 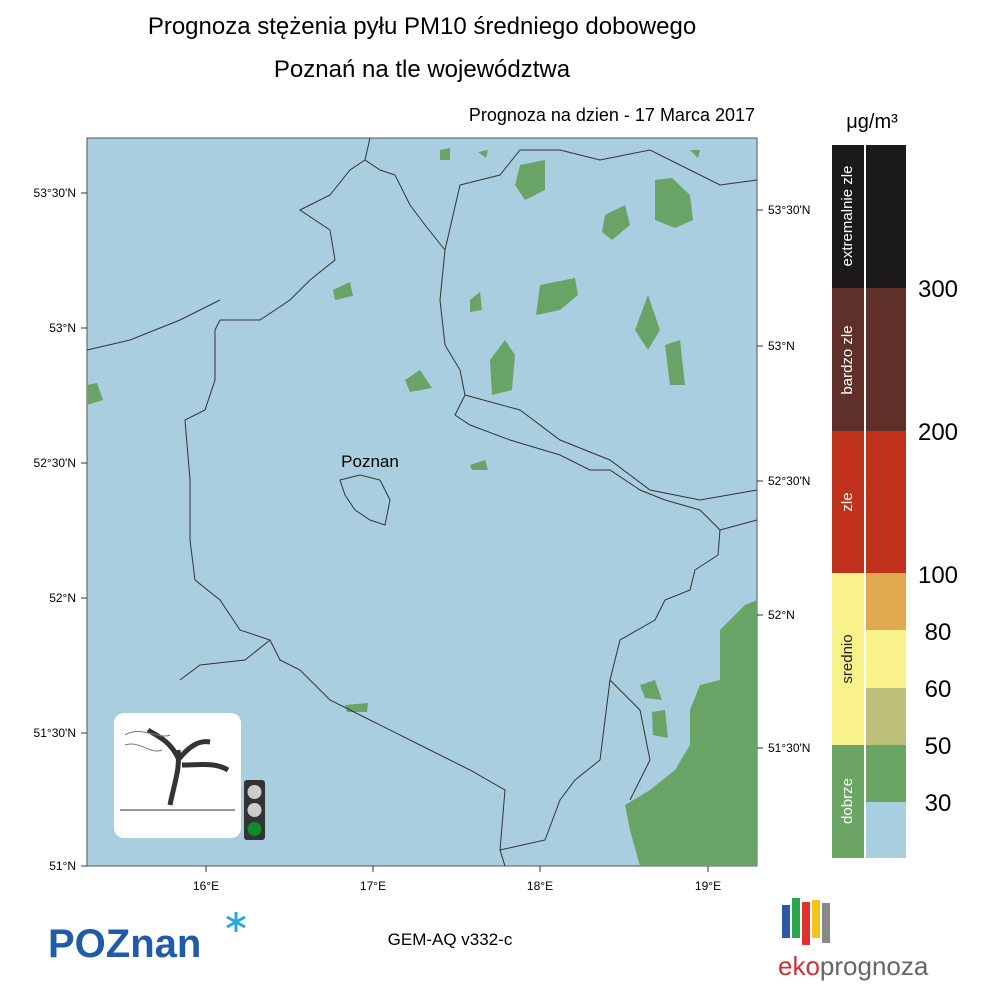 I want to click on date-label: Prognoza na dzien - 17 Marca 2017, so click(x=612, y=115).